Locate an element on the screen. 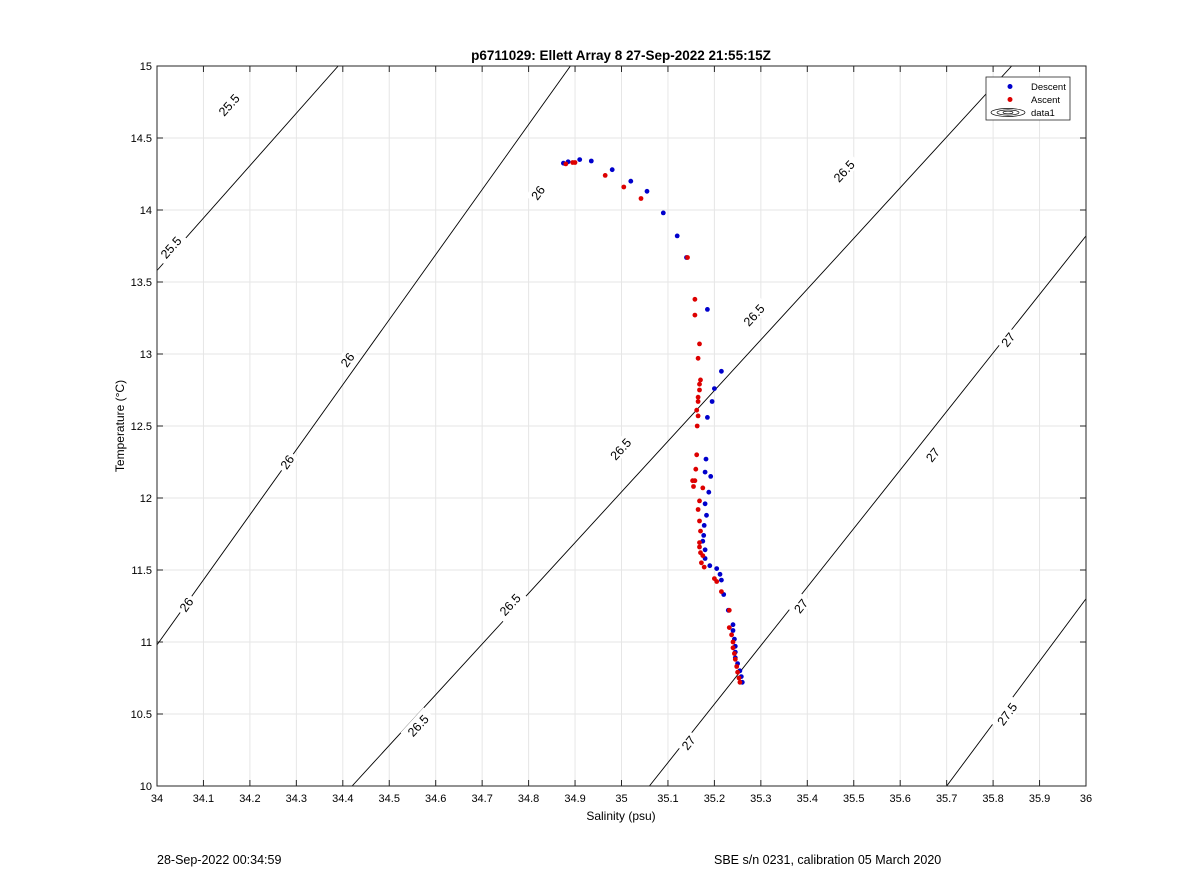 This screenshot has height=885, width=1200. contour-line-25.5 is located at coordinates (248, 168).